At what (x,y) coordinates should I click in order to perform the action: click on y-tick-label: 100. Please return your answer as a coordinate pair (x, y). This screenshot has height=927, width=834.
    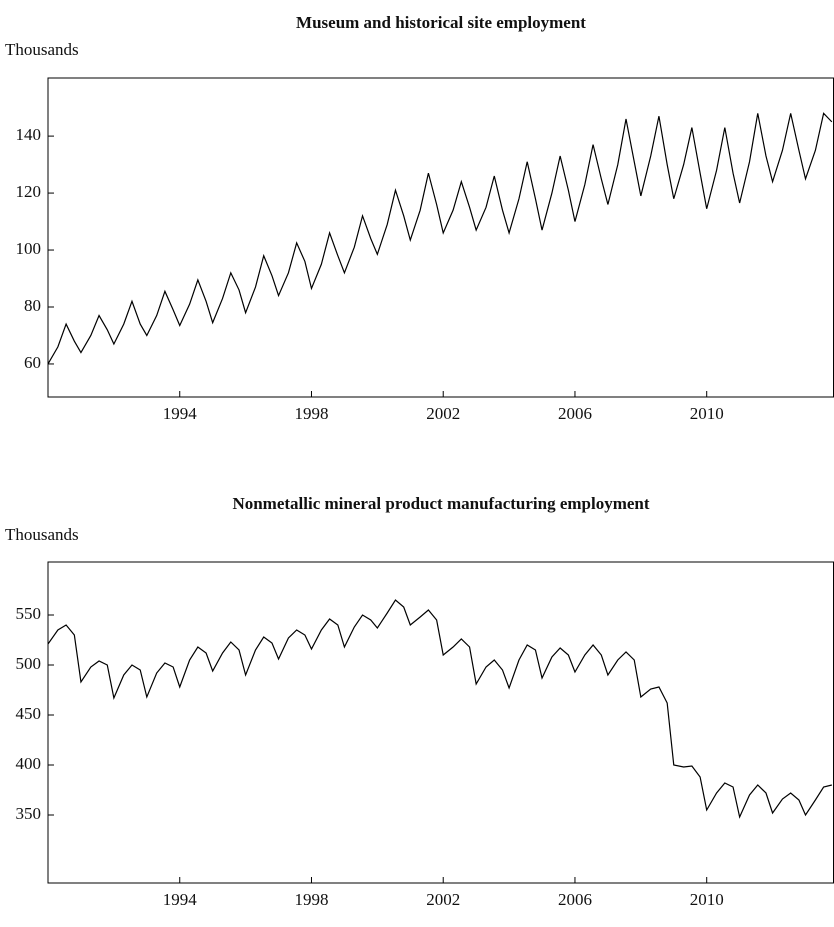
    Looking at the image, I should click on (29, 248).